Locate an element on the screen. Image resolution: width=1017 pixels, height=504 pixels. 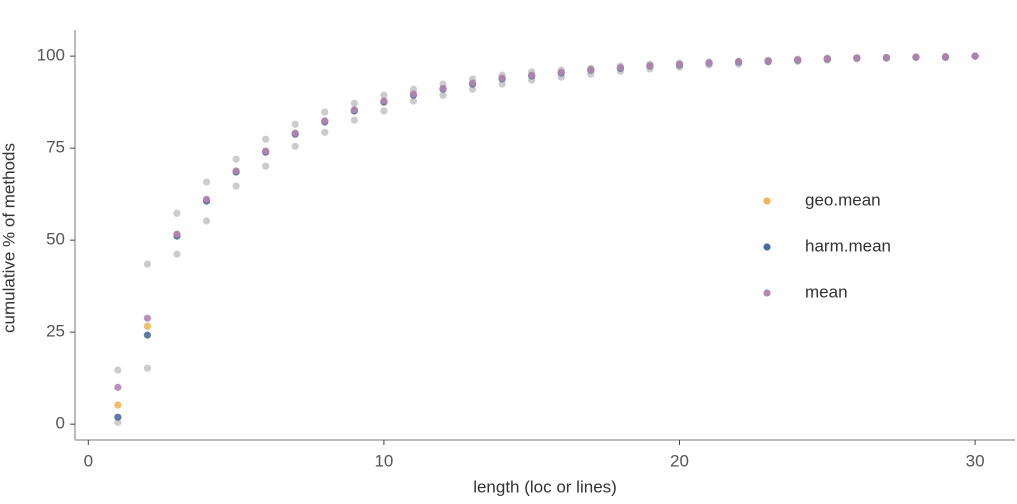
y-tick-label: 75 is located at coordinates (55, 147).